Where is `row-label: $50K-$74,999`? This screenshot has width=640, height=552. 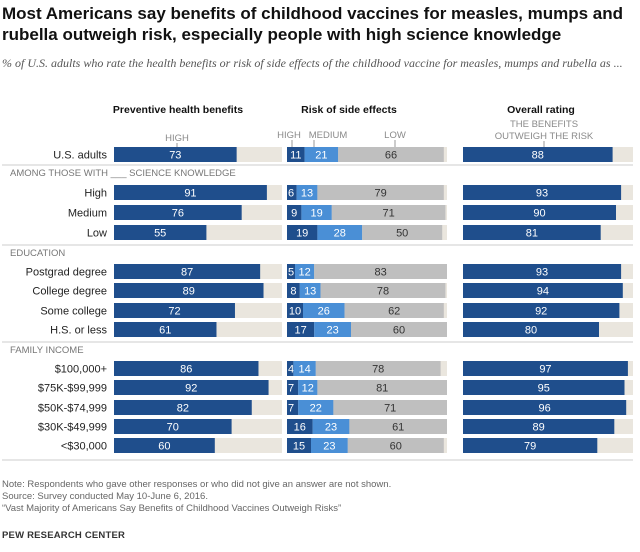 row-label: $50K-$74,999 is located at coordinates (72, 409).